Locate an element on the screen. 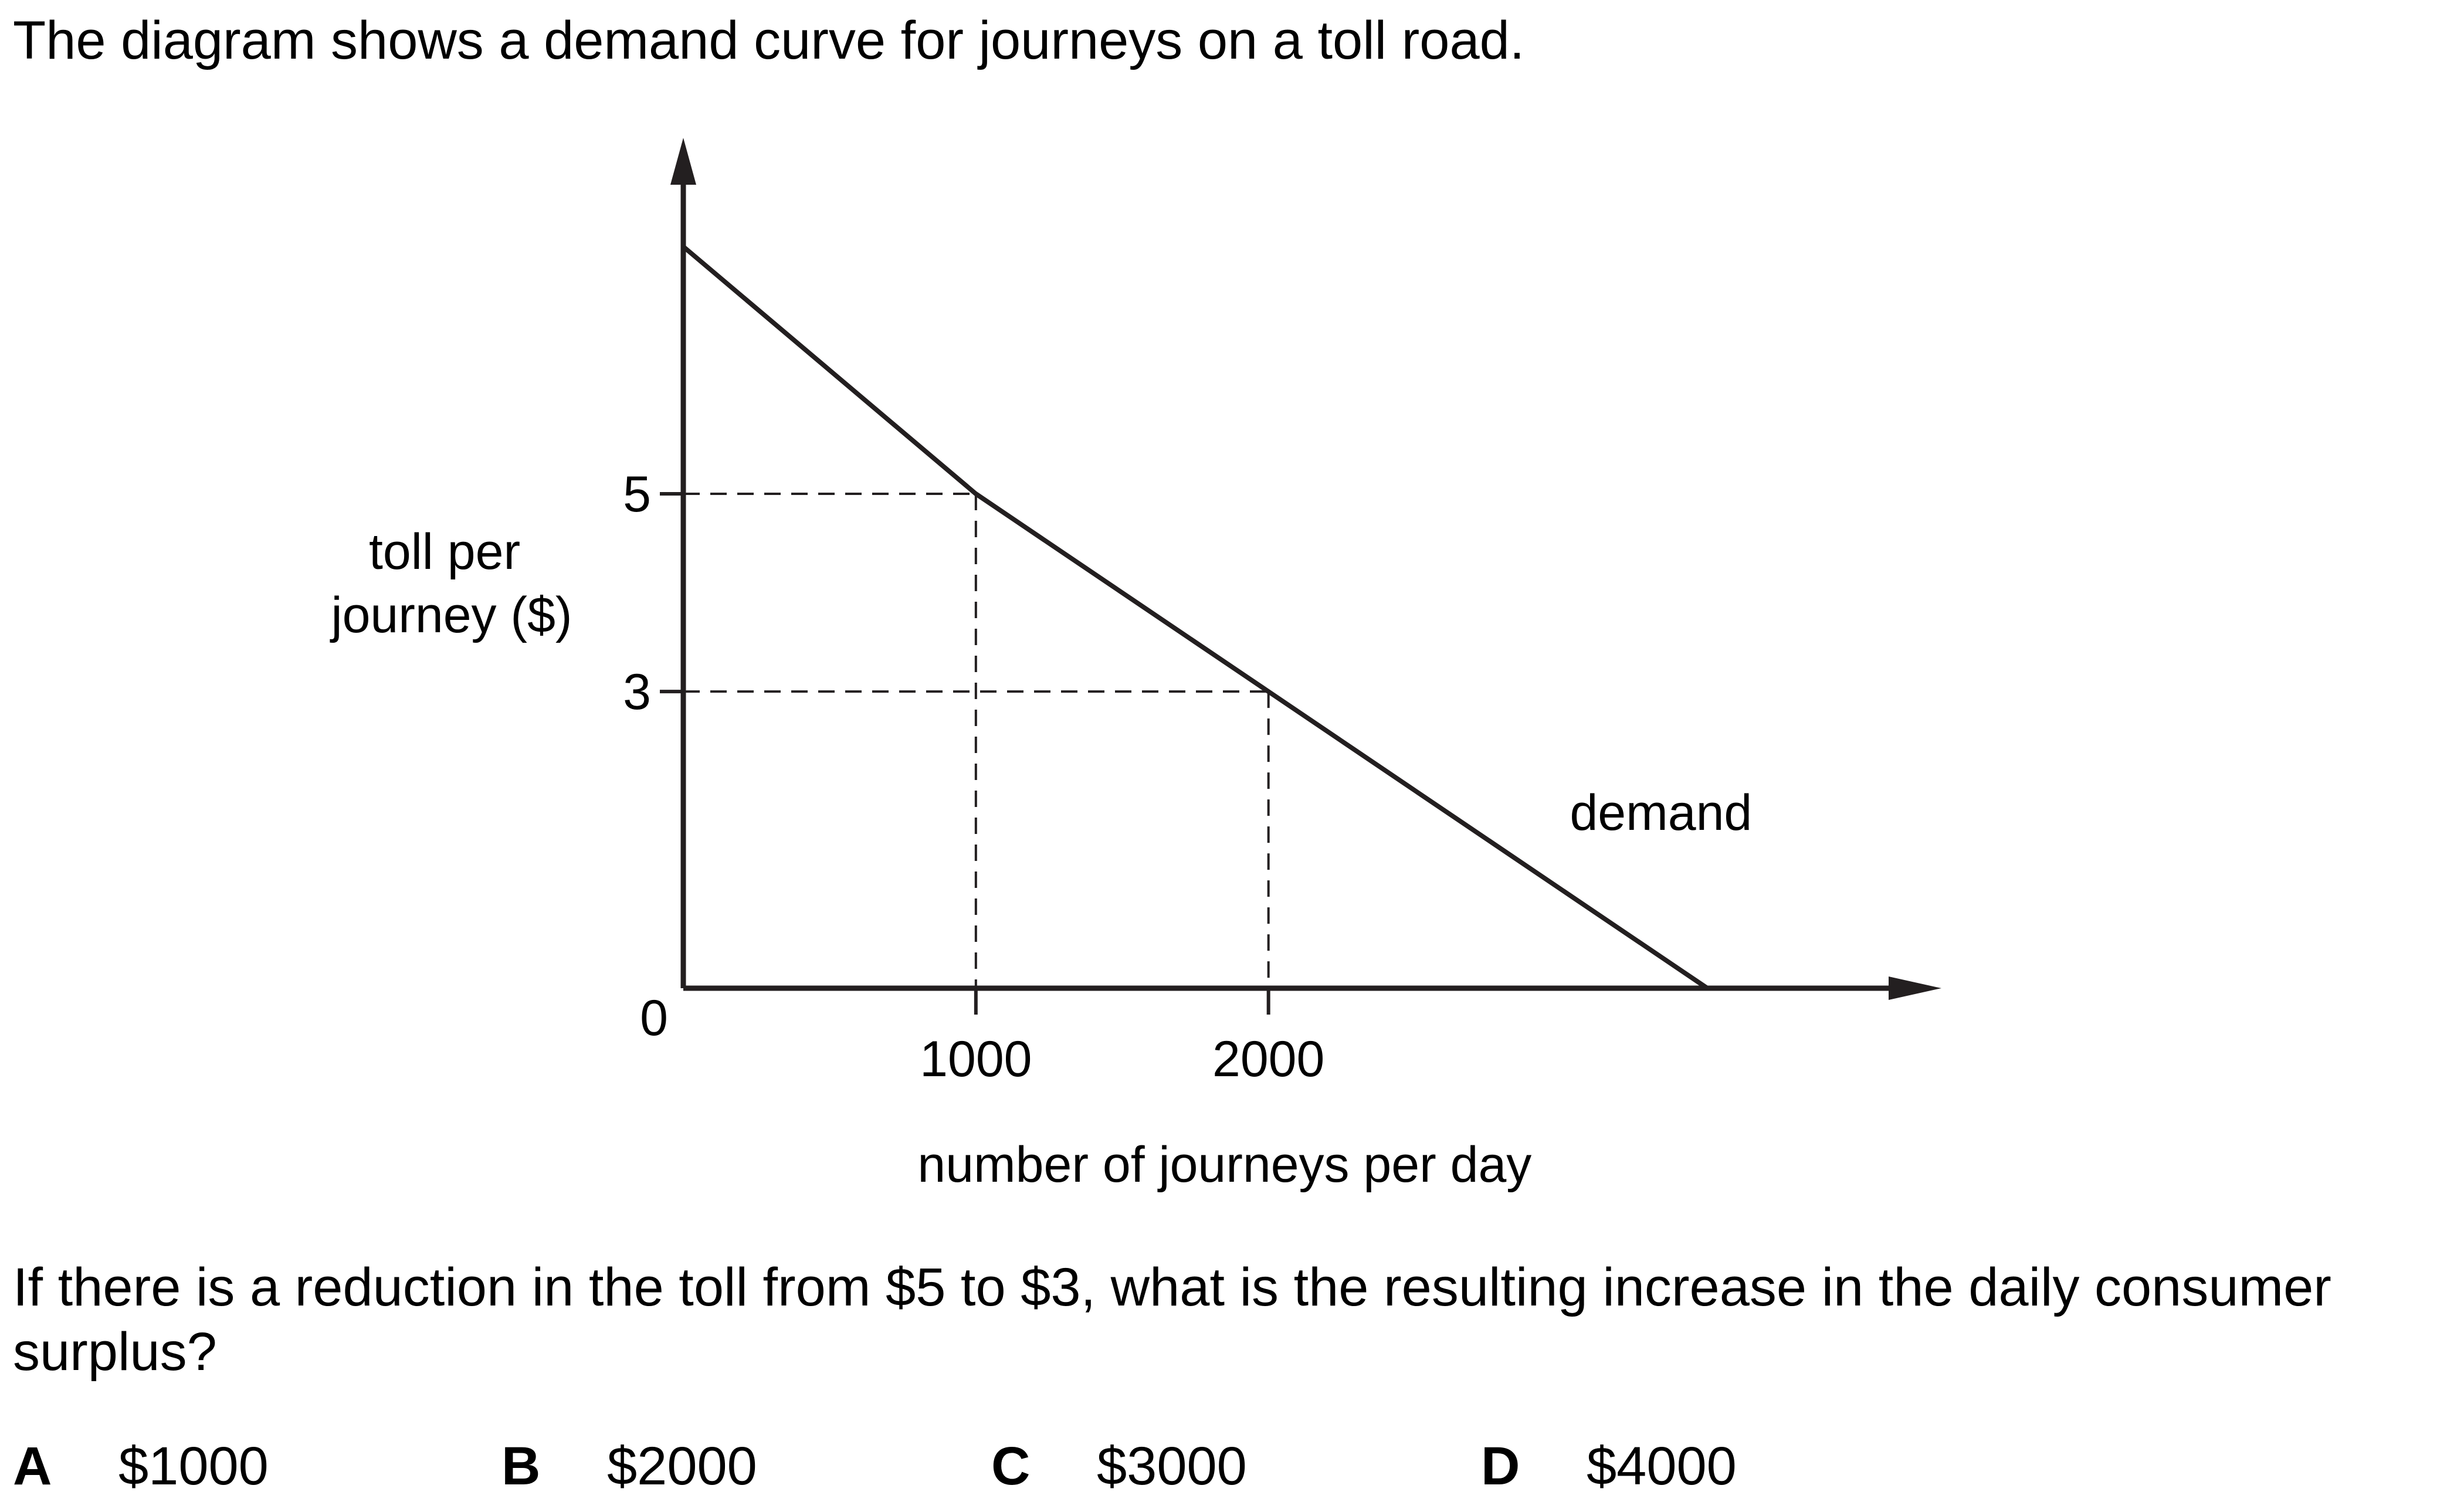  axis-ticks: 3 5 1000 2000 is located at coordinates (973, 776).